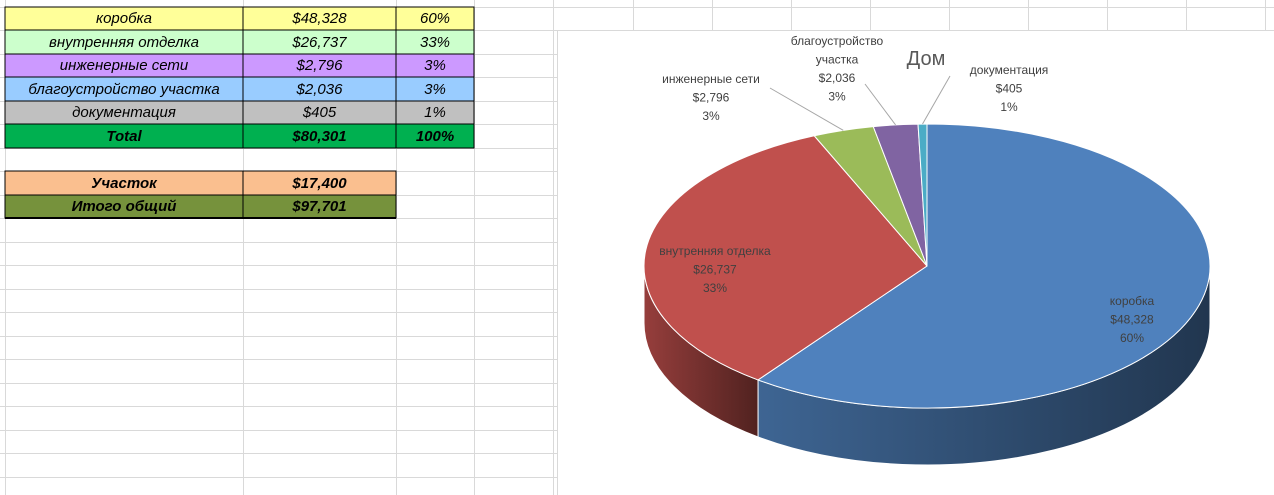  Describe the element at coordinates (319, 112) in the screenshot. I see `row-5-amount: $405` at that location.